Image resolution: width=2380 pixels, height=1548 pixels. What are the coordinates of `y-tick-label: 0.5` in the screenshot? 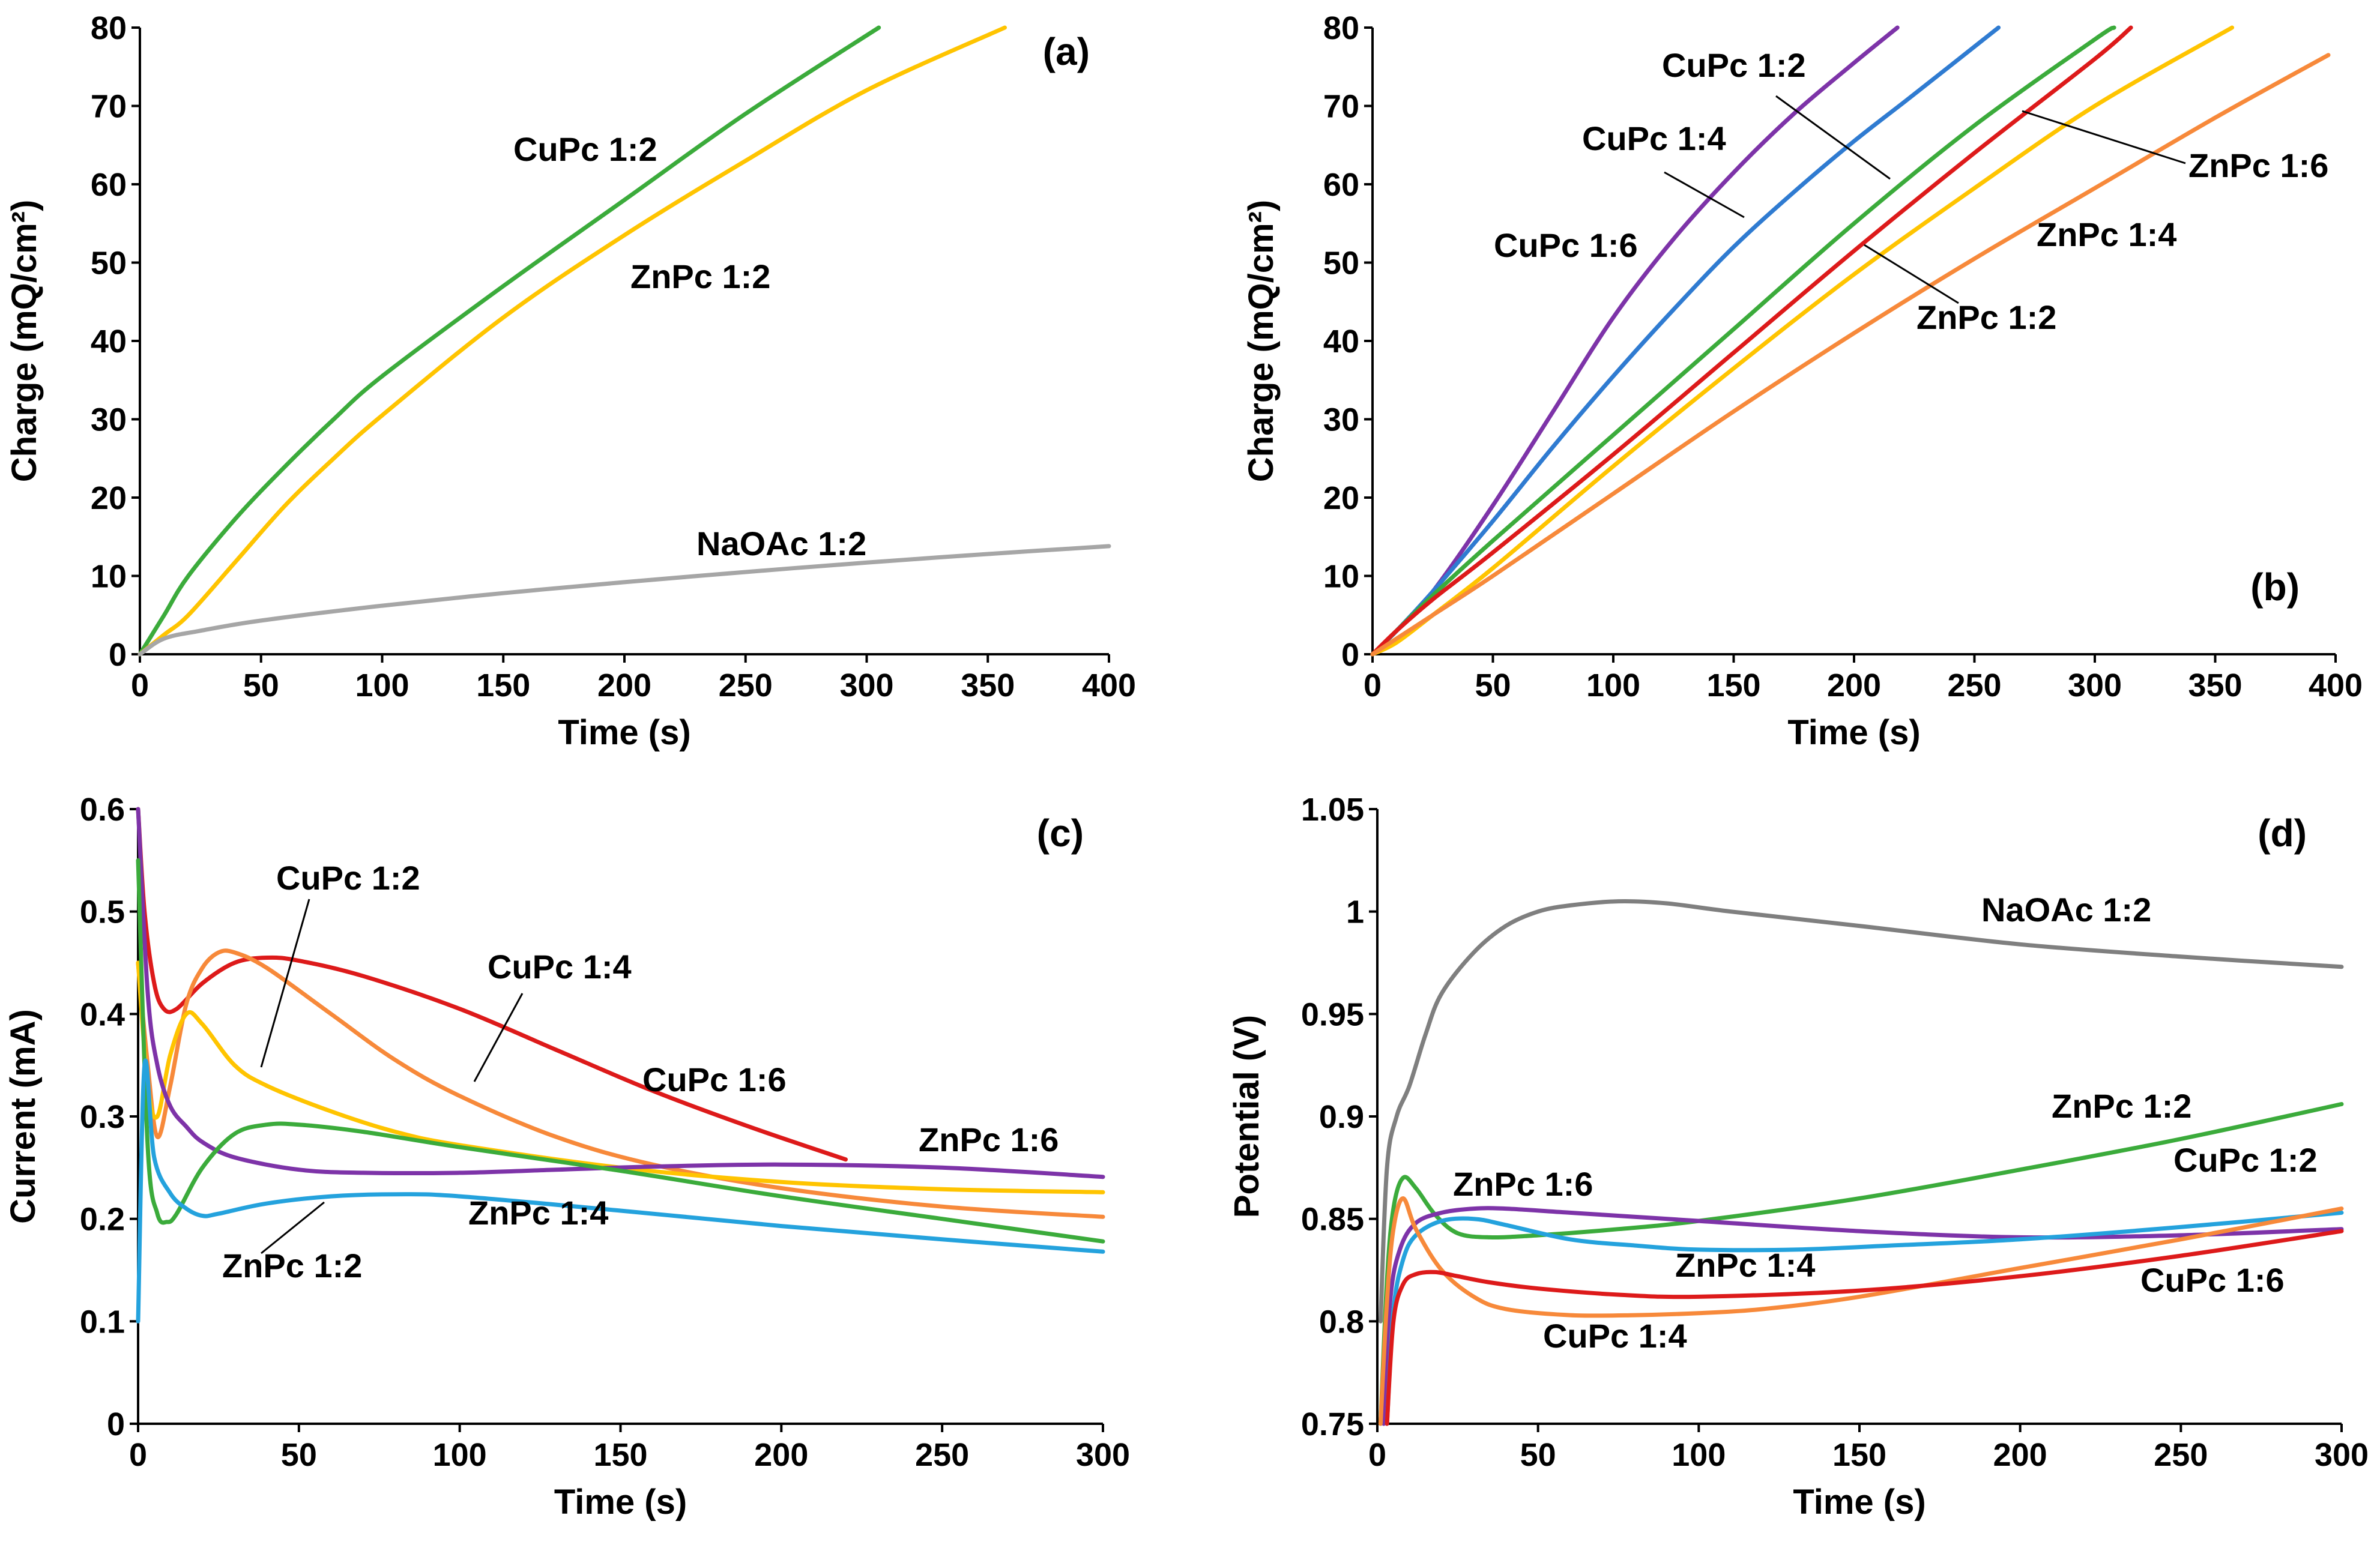 It's located at (103, 912).